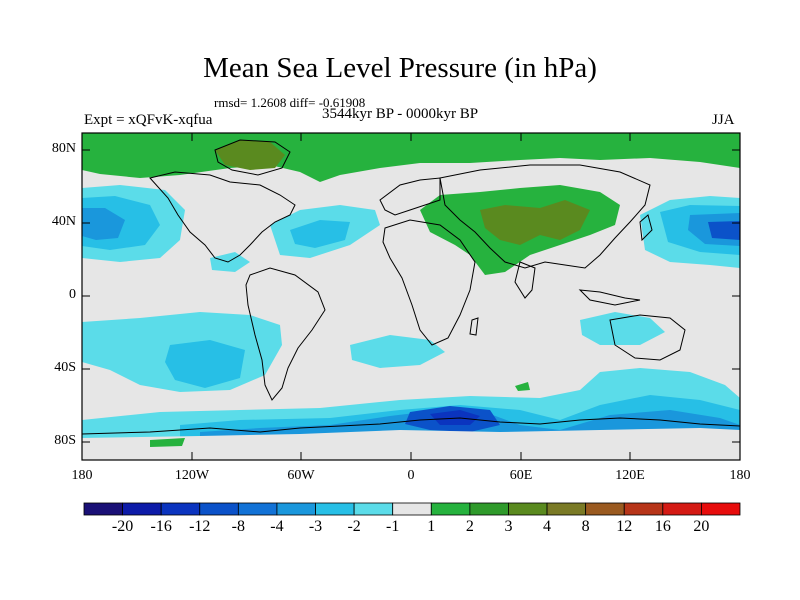 This screenshot has width=800, height=600. Describe the element at coordinates (148, 120) in the screenshot. I see `experiment-label: Expt = xQFvK-xqfua` at that location.